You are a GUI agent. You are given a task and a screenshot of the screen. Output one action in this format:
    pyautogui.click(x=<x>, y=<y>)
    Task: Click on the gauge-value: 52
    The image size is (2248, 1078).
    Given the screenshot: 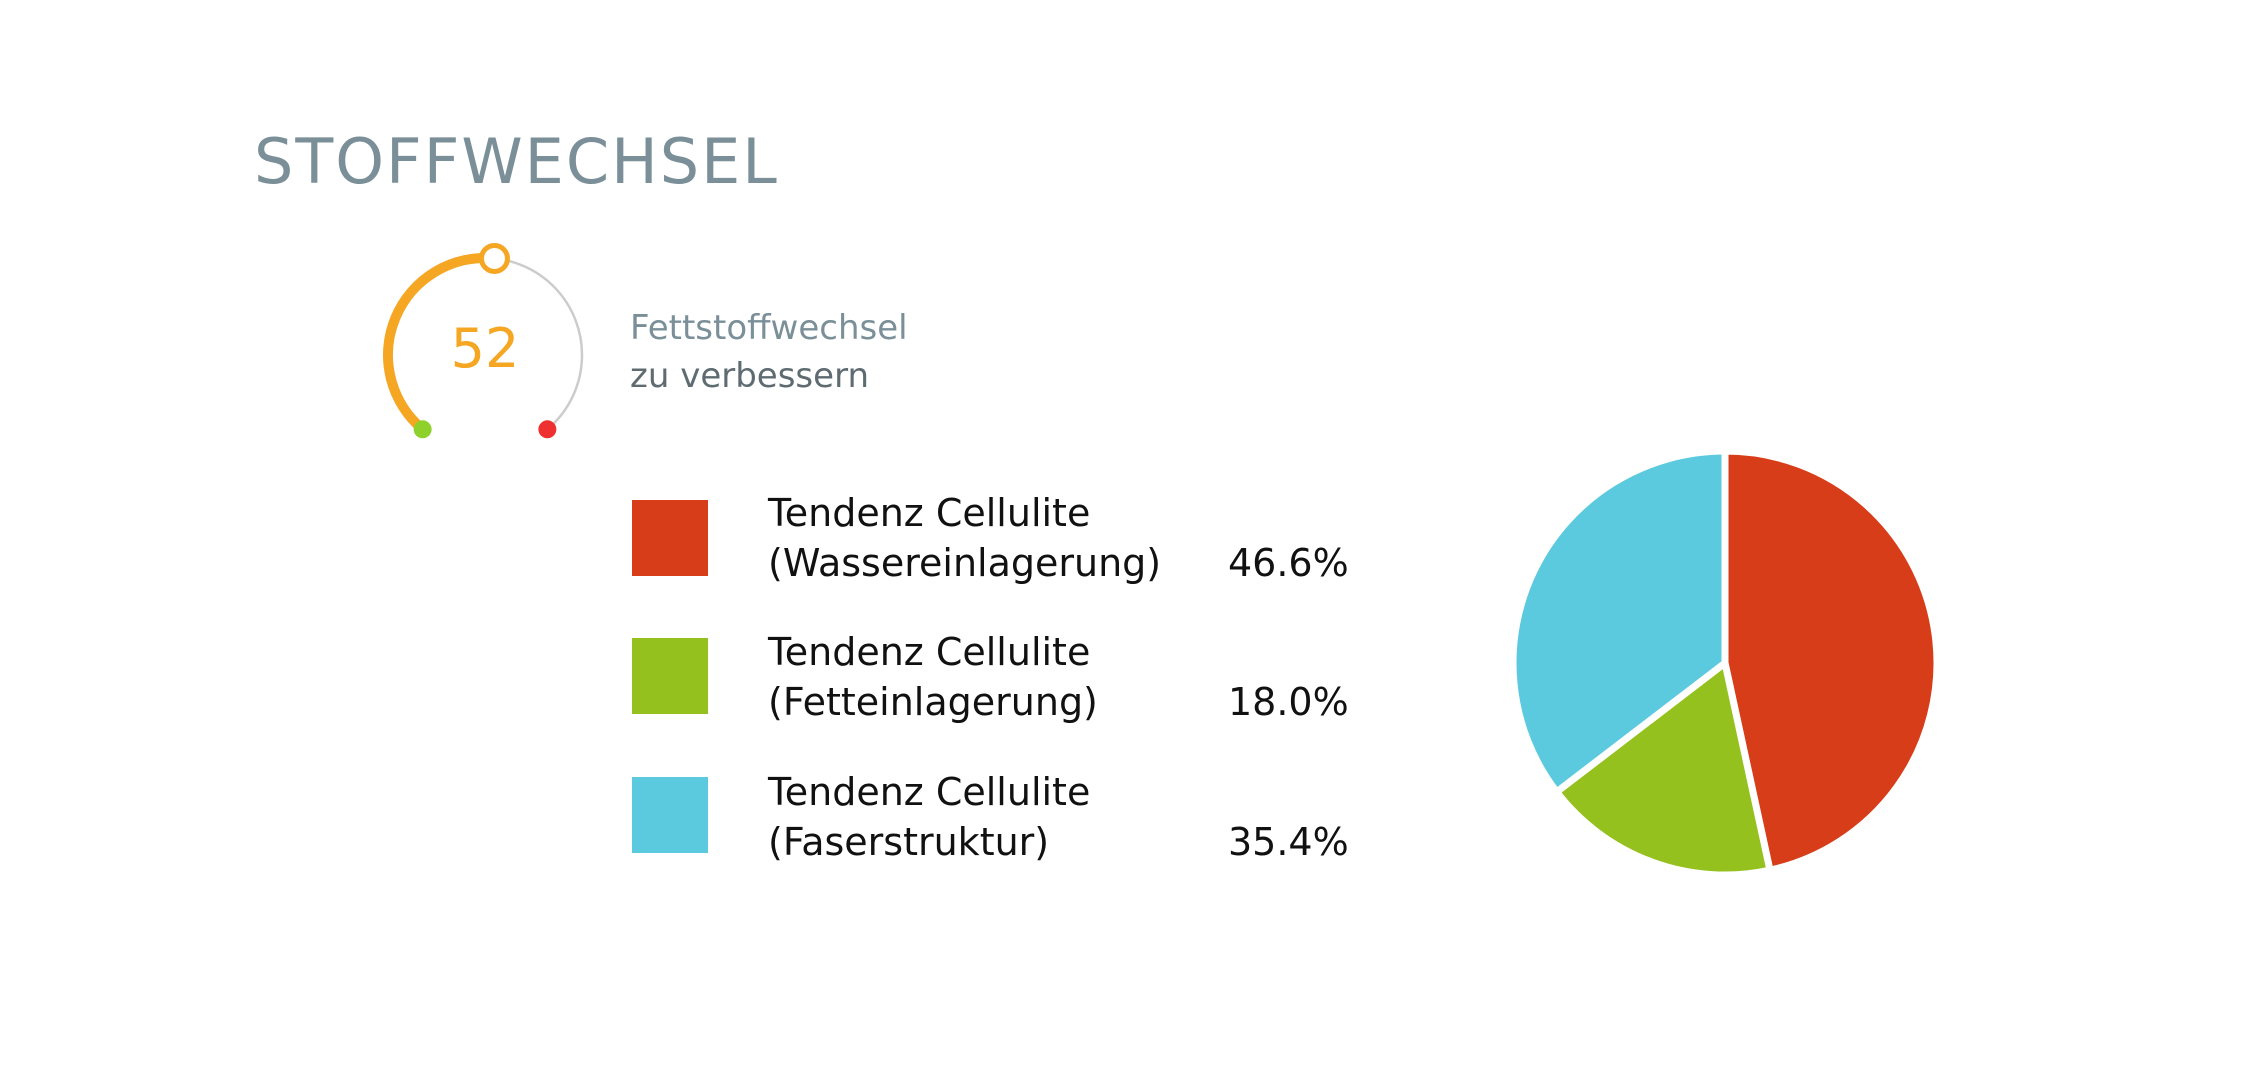 What is the action you would take?
    pyautogui.click(x=485, y=348)
    